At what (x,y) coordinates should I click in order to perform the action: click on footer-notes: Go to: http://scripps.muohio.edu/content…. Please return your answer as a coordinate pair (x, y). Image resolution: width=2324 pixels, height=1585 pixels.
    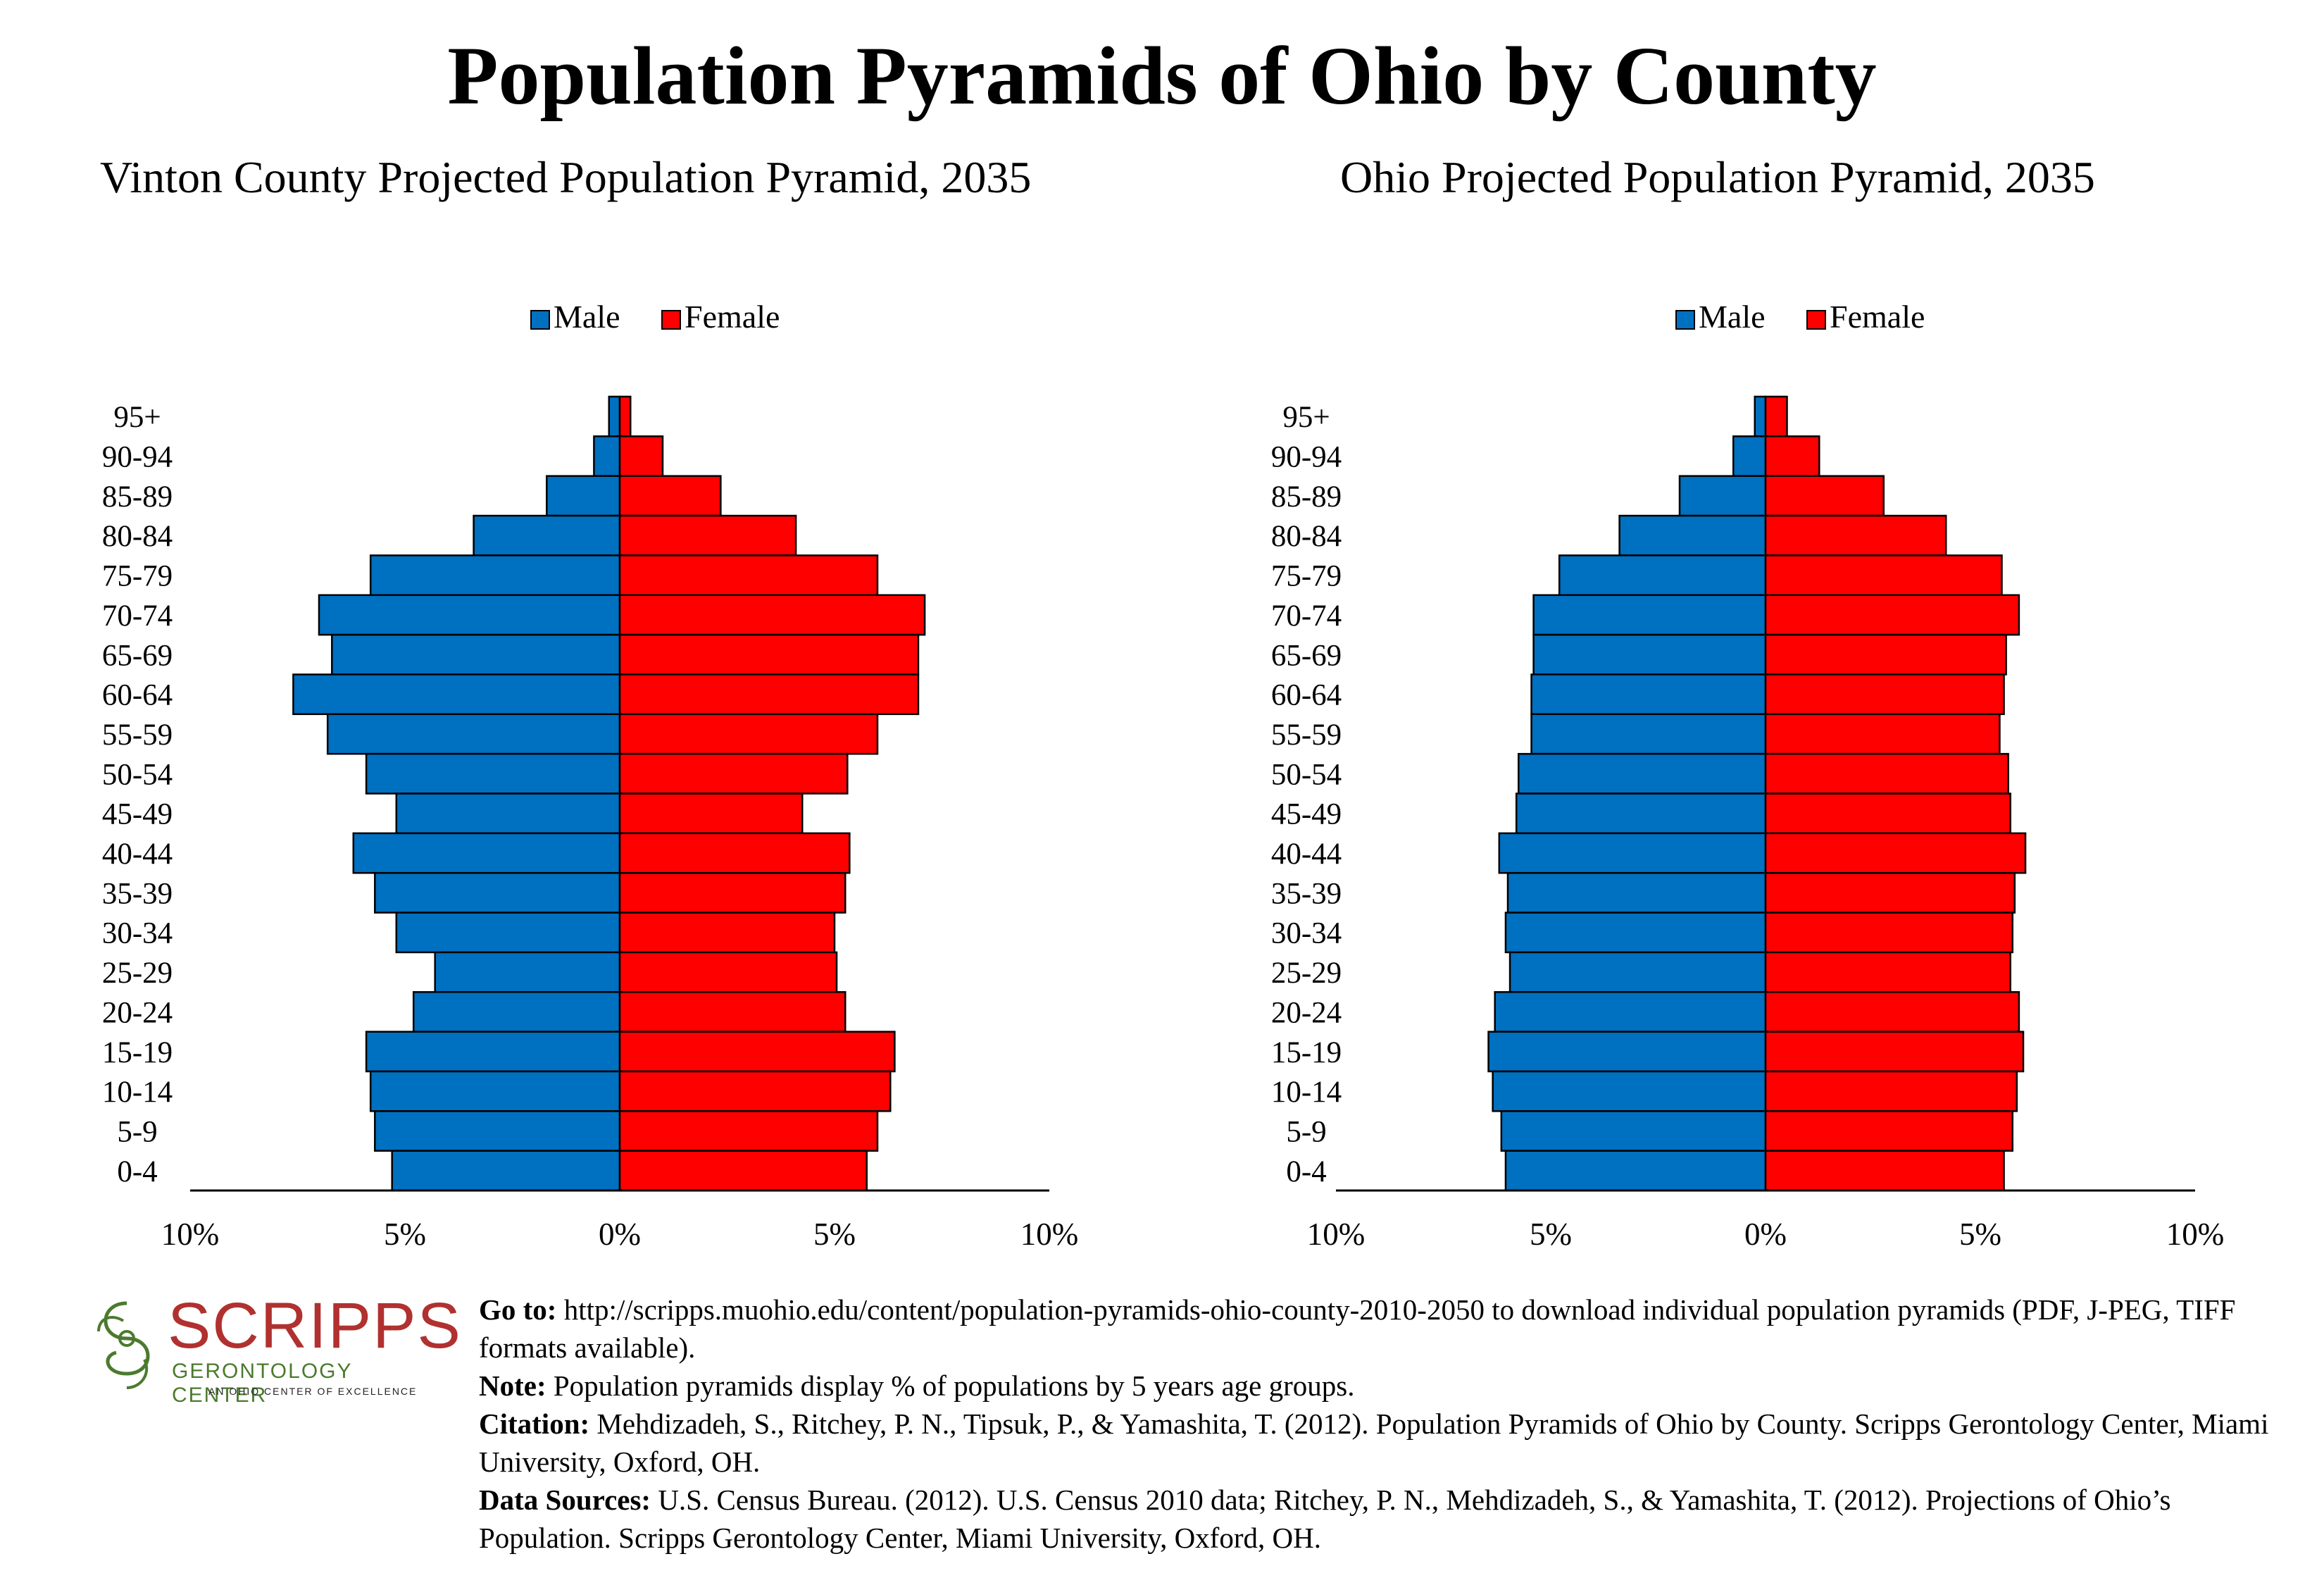
    Looking at the image, I should click on (1394, 1424).